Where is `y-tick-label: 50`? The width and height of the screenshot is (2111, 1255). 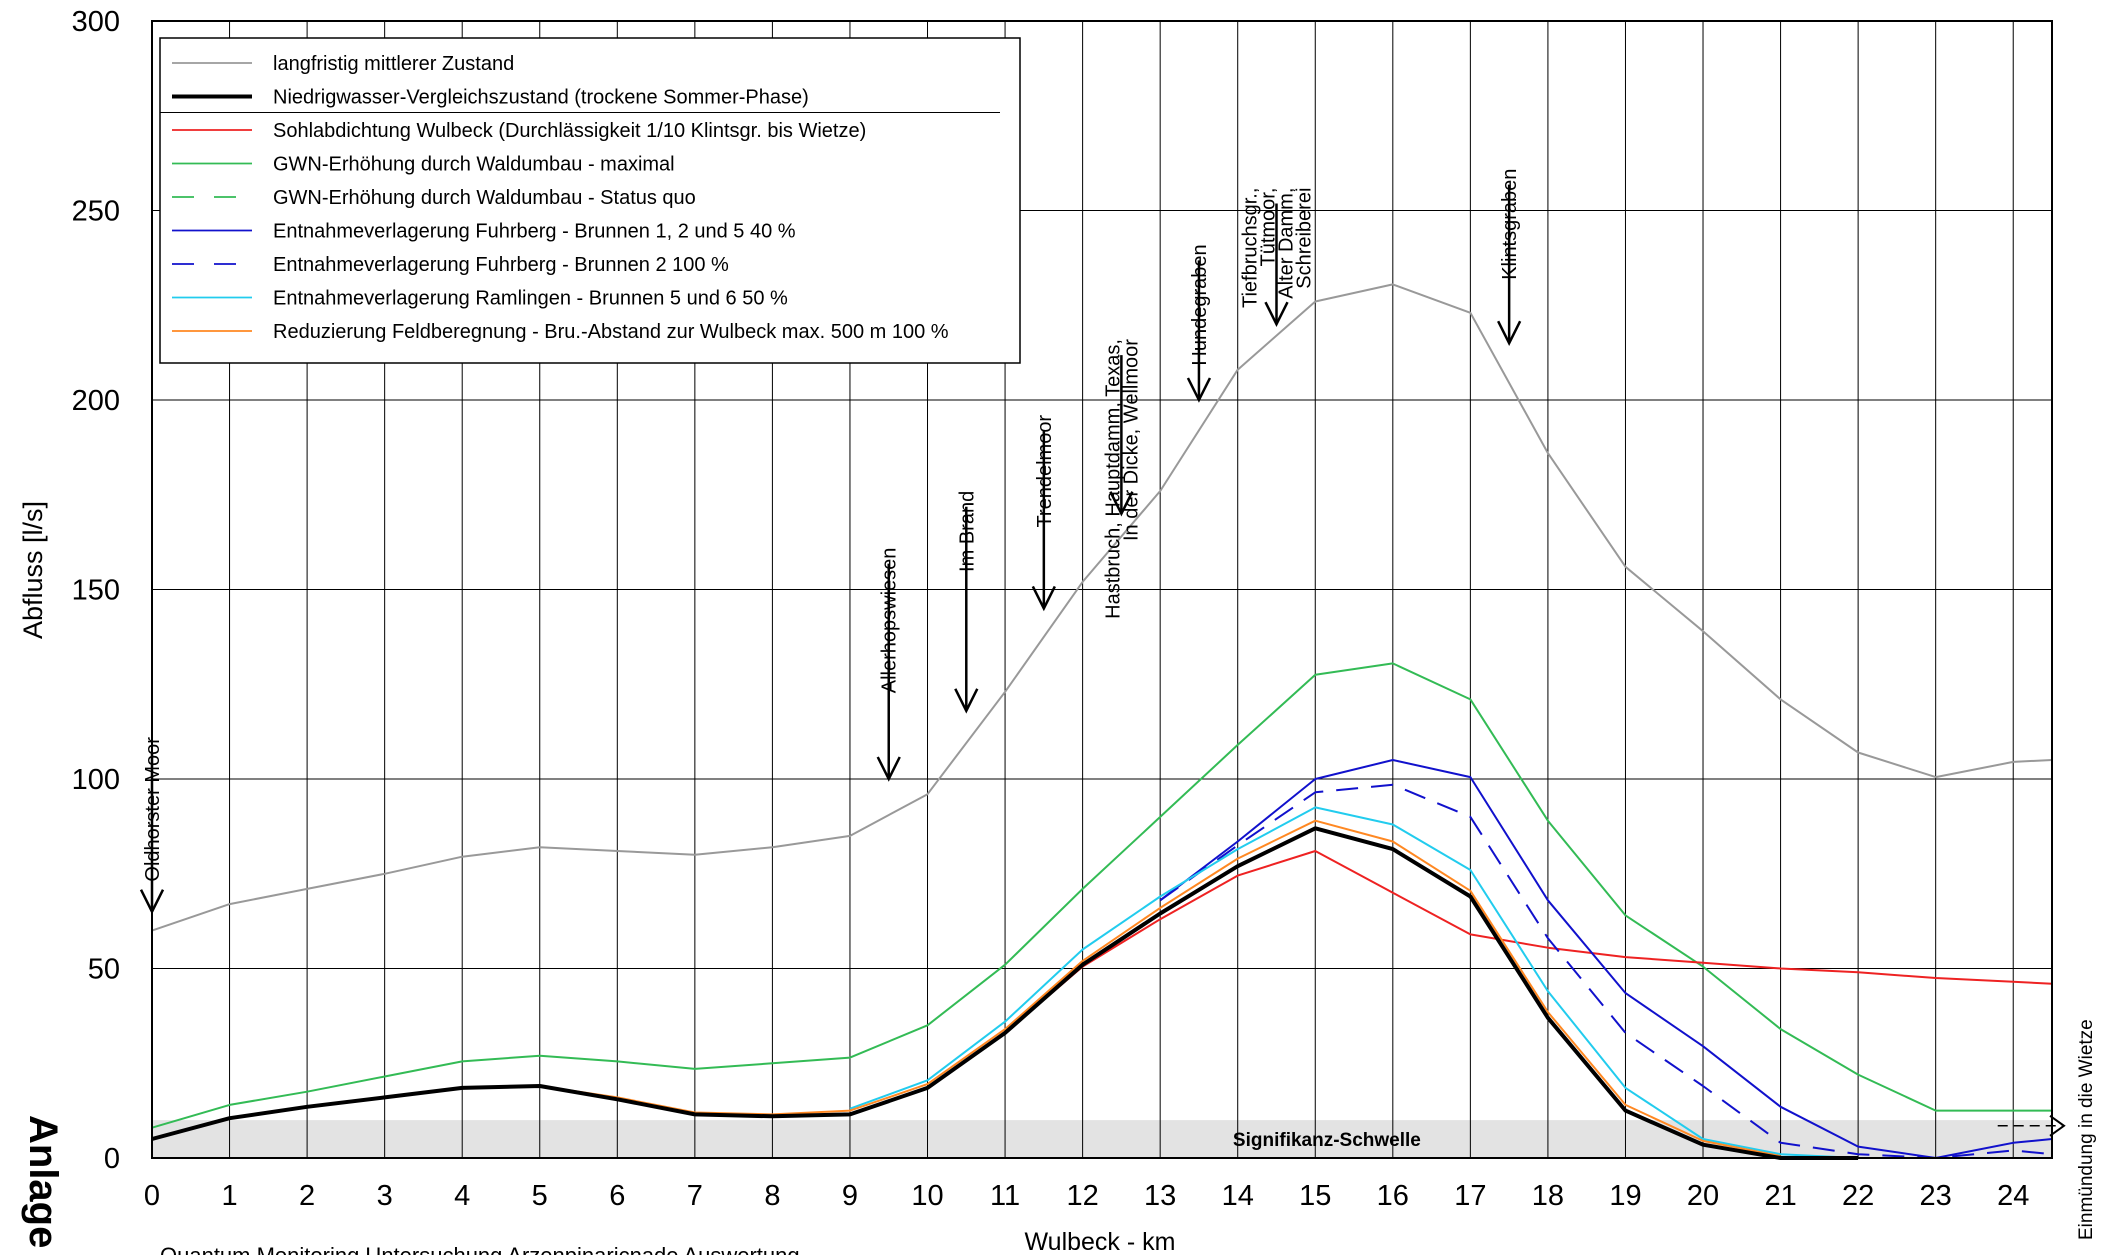 y-tick-label: 50 is located at coordinates (104, 970).